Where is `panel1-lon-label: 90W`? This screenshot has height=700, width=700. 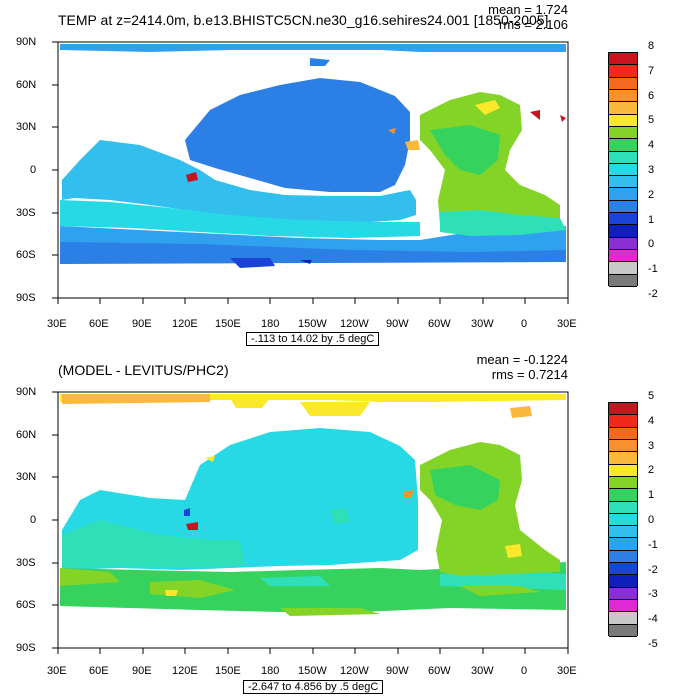
panel1-lon-label: 90W is located at coordinates (397, 324).